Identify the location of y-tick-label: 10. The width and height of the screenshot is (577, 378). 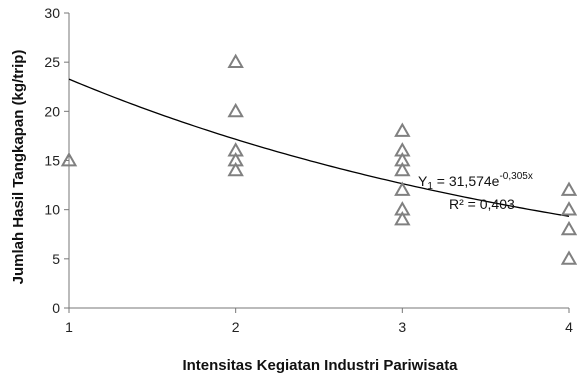
(52, 210).